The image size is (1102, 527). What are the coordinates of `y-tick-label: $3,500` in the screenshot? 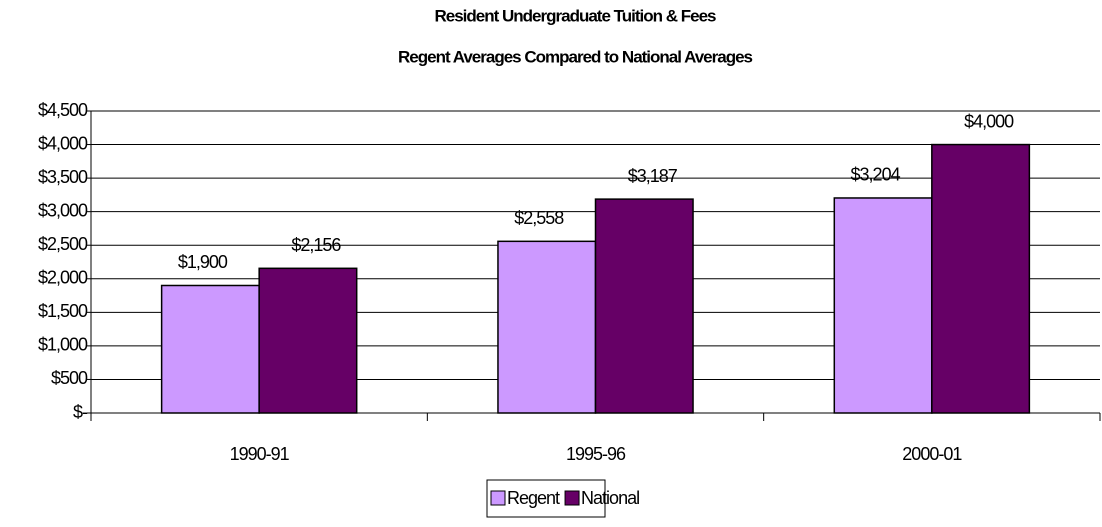 It's located at (63, 177).